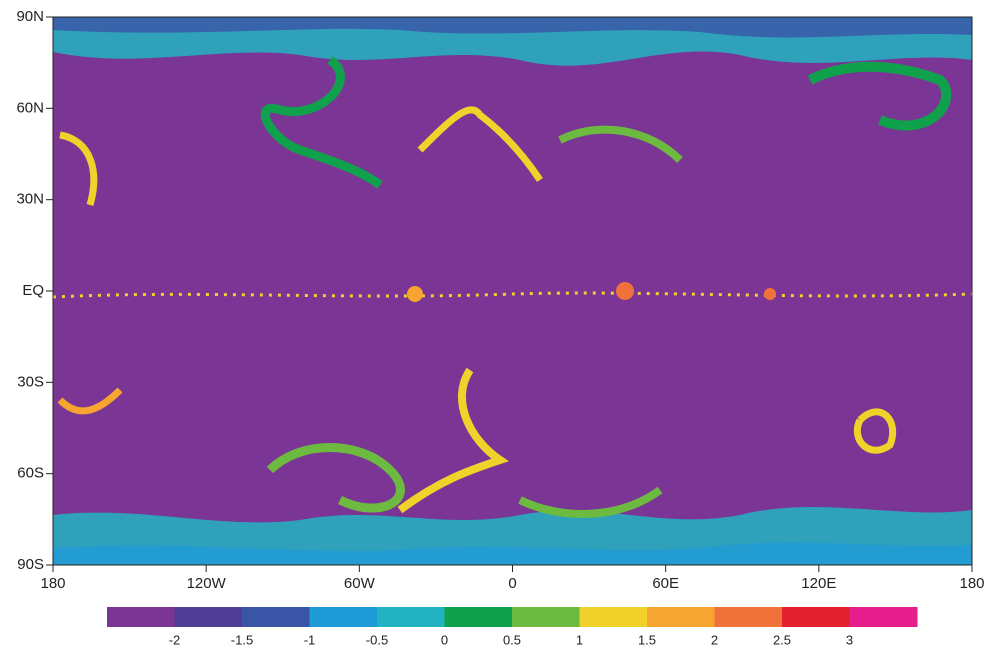 The width and height of the screenshot is (989, 652). Describe the element at coordinates (30, 473) in the screenshot. I see `y-tick-label: 60S` at that location.